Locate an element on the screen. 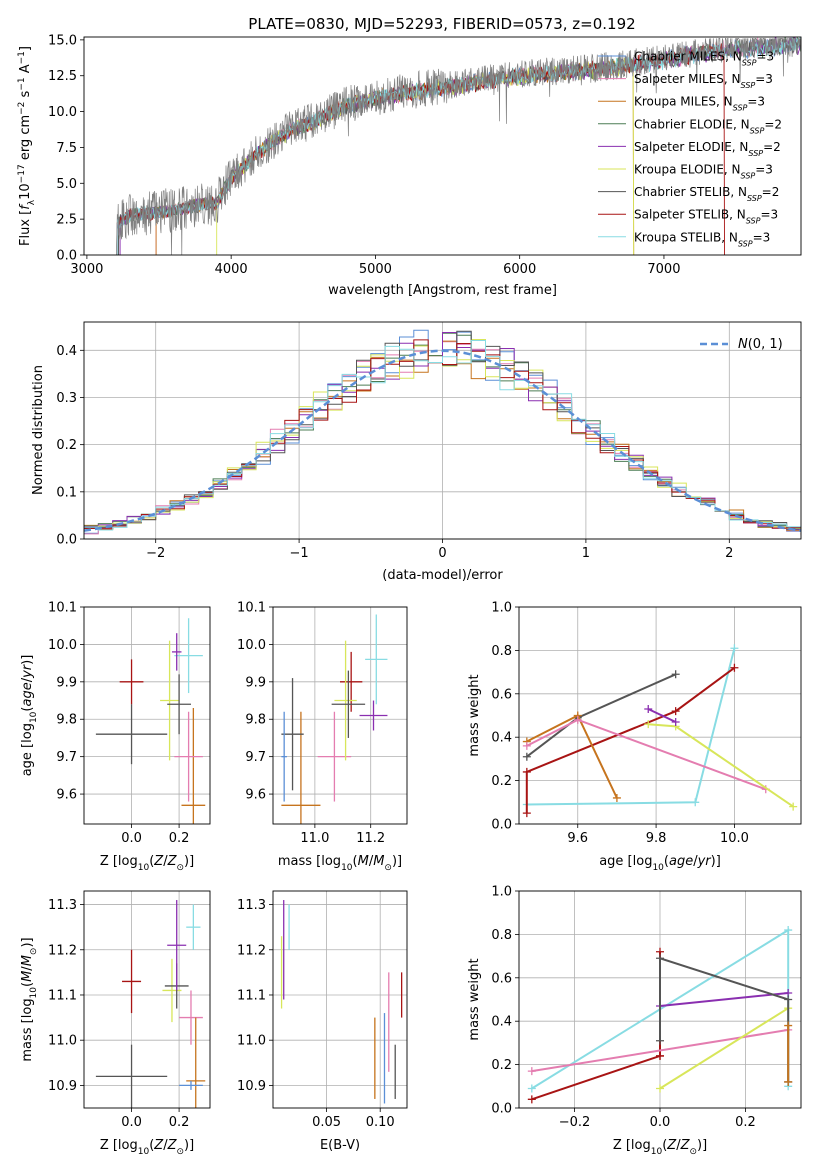 This screenshot has height=1170, width=819. legend-label-4: Salpeter ELODIE, NSSP=2 is located at coordinates (707, 149).